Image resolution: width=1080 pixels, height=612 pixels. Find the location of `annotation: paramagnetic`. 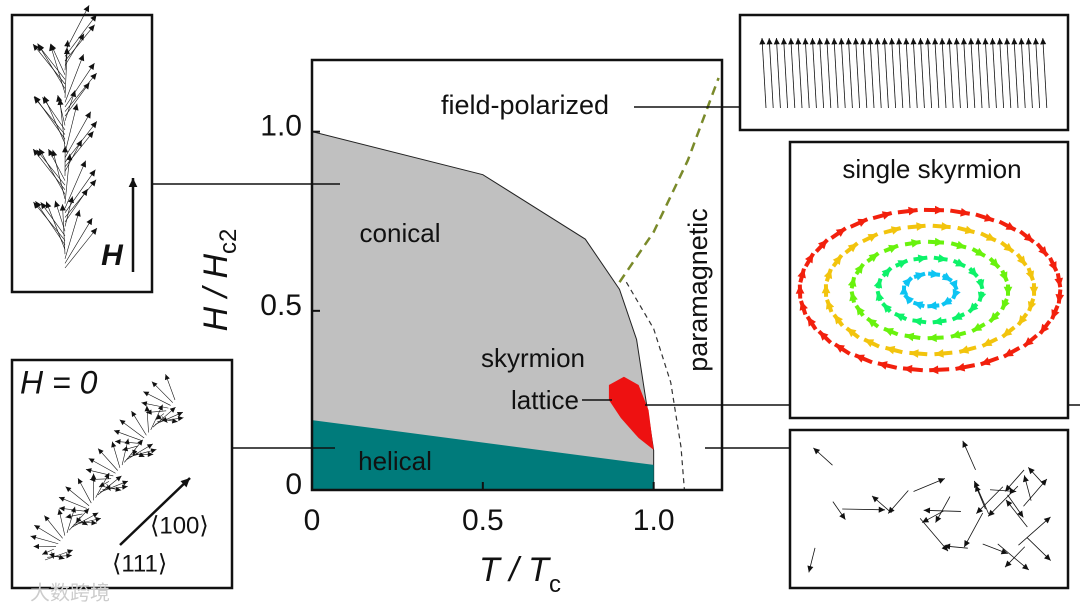

annotation: paramagnetic is located at coordinates (698, 290).